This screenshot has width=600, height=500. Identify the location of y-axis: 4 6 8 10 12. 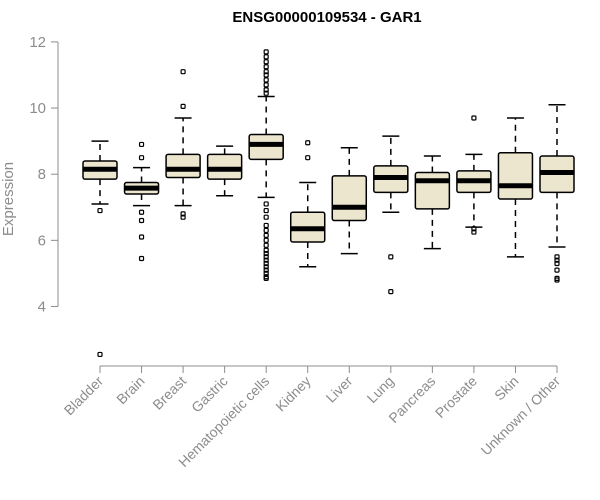
(44, 174).